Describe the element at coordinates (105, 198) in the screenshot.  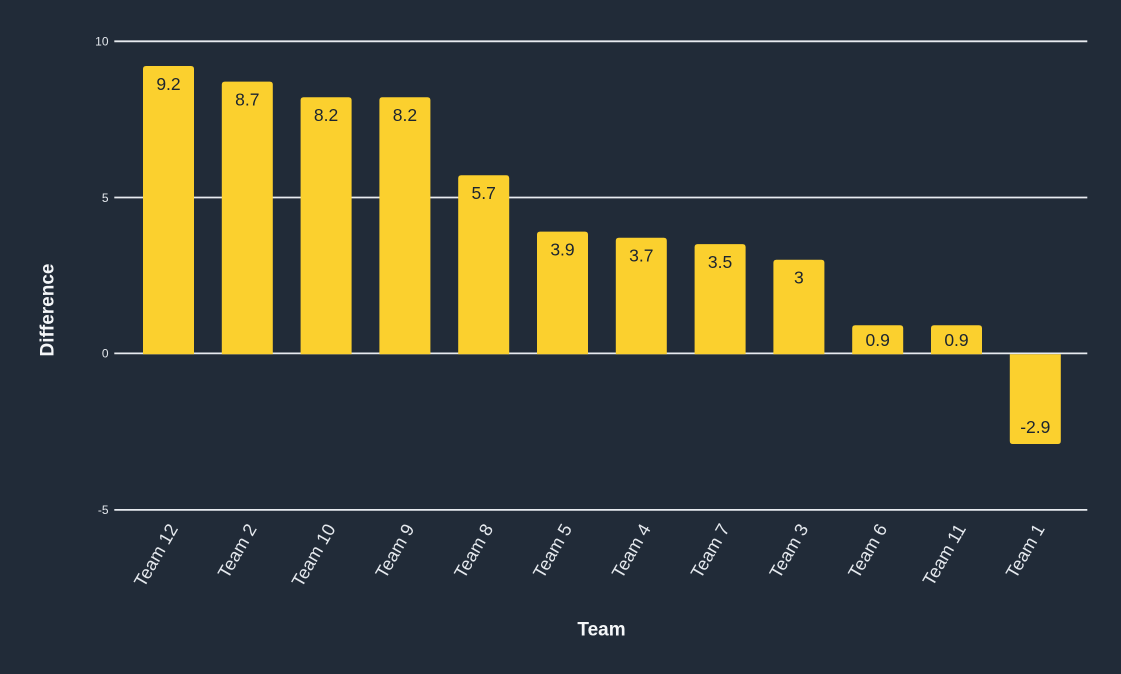
I see `svg-text: 5` at that location.